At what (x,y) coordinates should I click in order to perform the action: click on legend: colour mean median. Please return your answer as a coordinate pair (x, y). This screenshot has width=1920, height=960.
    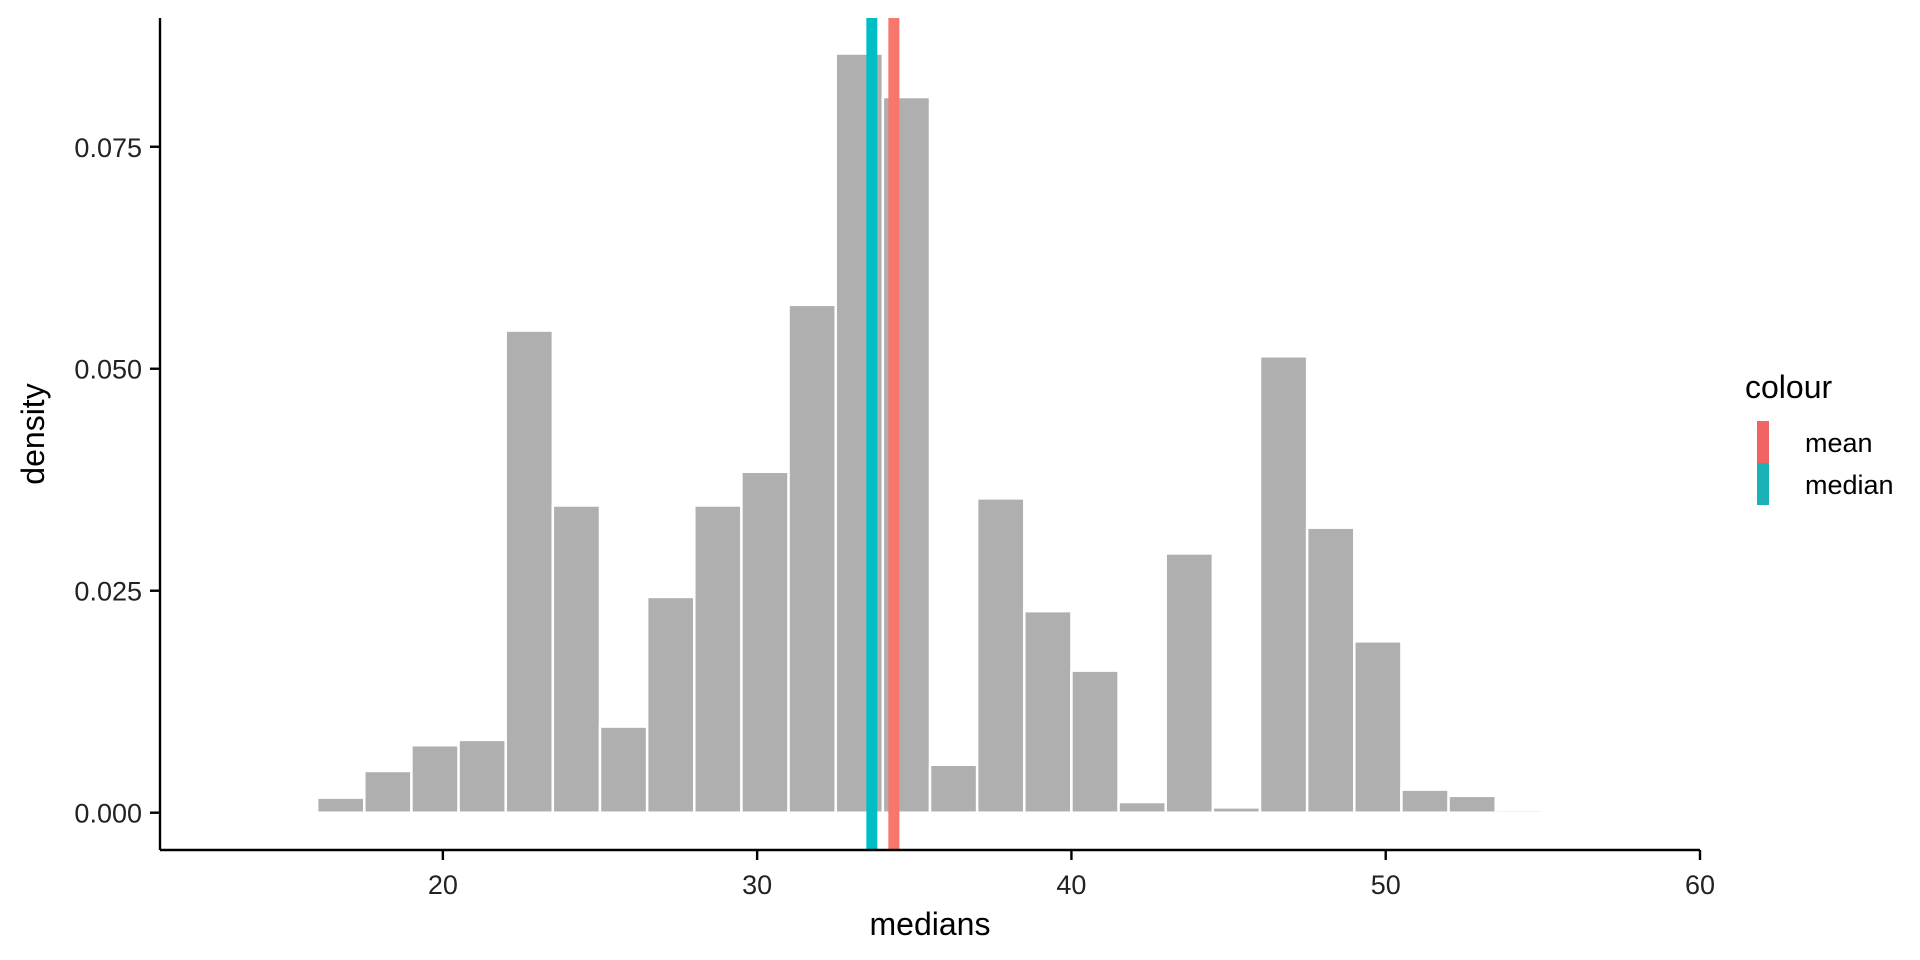
    Looking at the image, I should click on (1819, 437).